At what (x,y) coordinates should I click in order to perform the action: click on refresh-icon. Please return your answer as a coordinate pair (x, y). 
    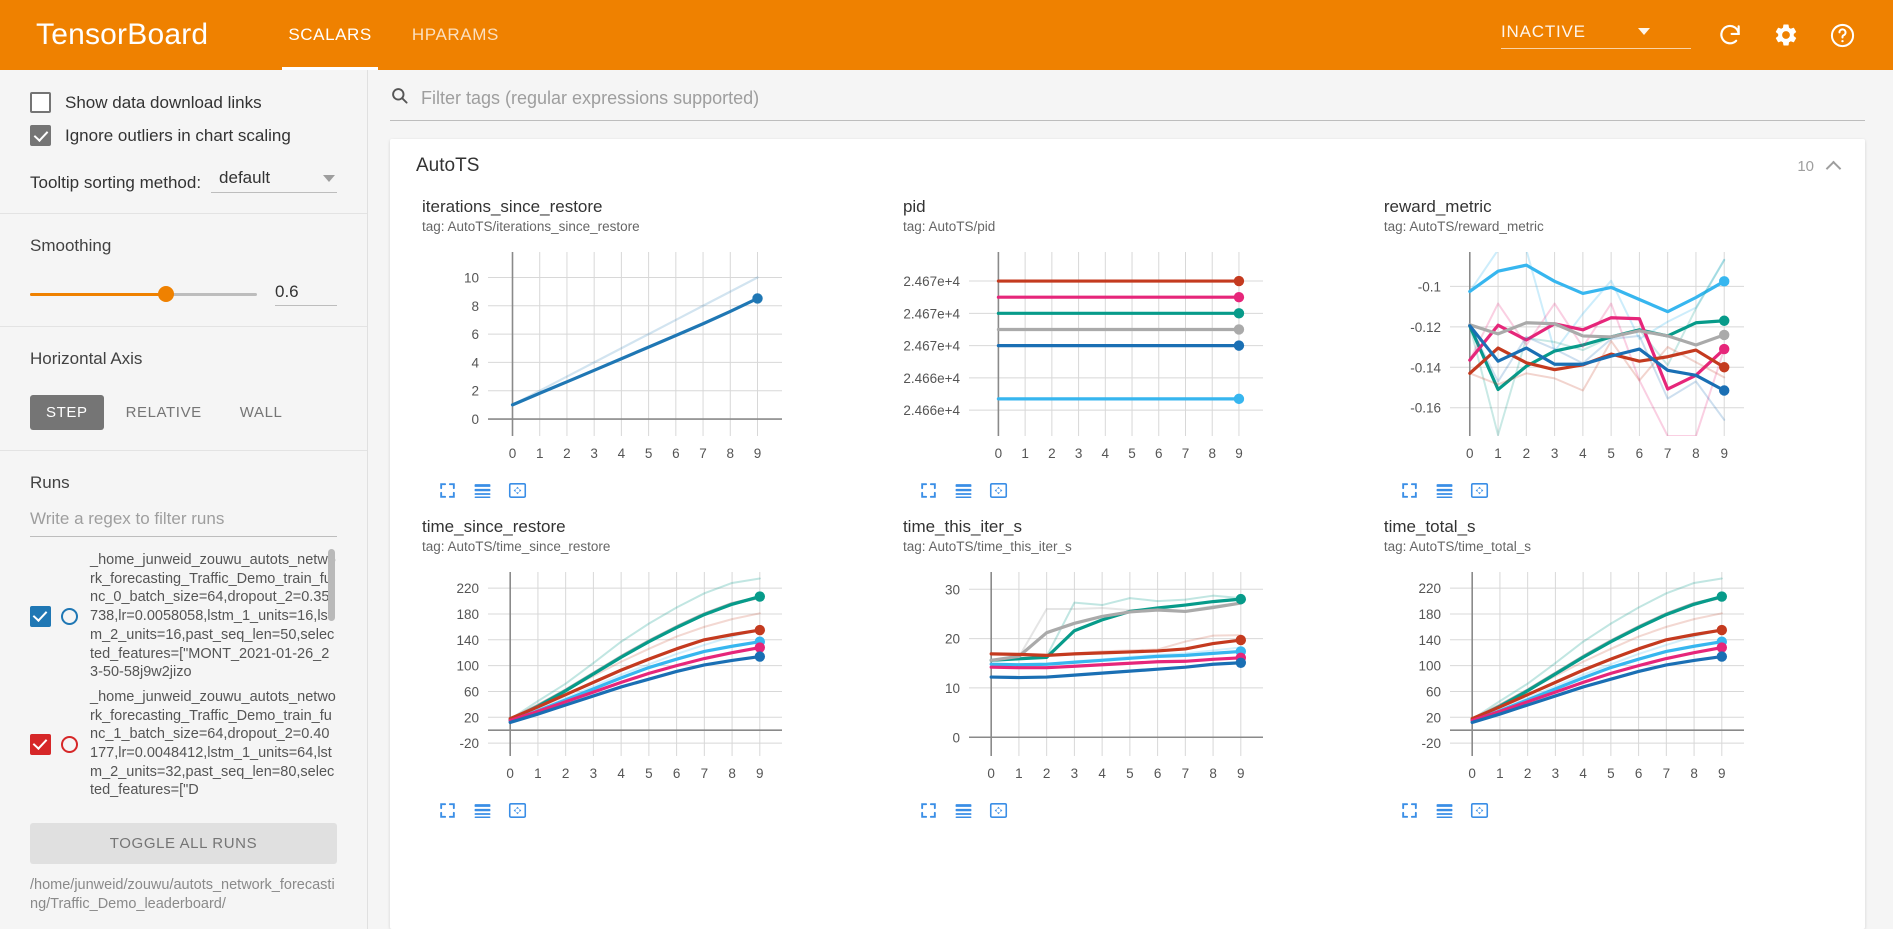
    Looking at the image, I should click on (1730, 35).